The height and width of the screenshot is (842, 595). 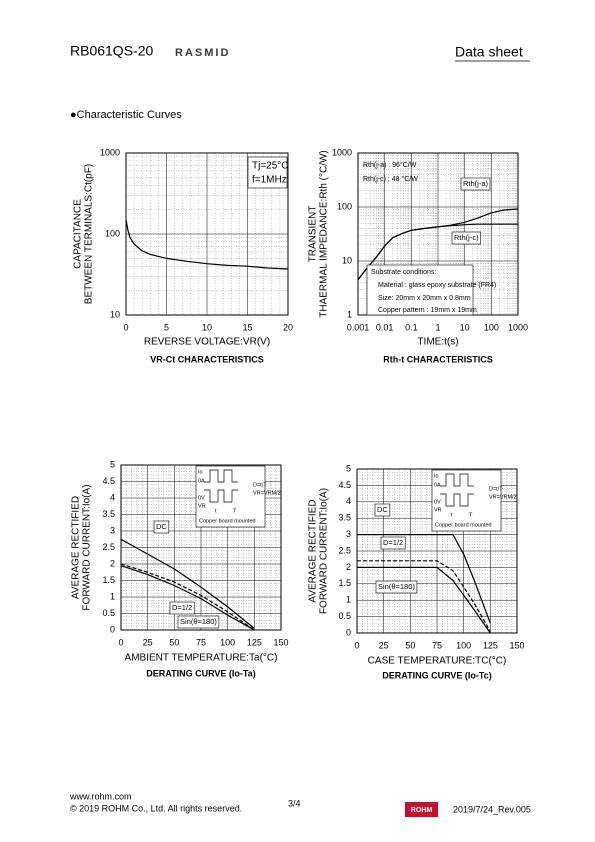 What do you see at coordinates (503, 497) in the screenshot?
I see `annotation: VR=VRM/2` at bounding box center [503, 497].